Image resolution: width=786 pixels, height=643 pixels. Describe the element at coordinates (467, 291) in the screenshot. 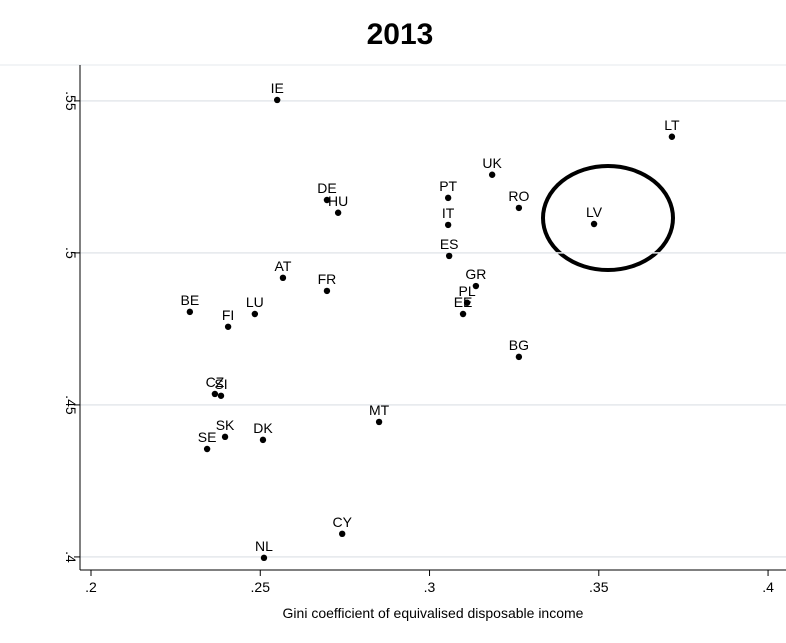

I see `point-label: PL` at that location.